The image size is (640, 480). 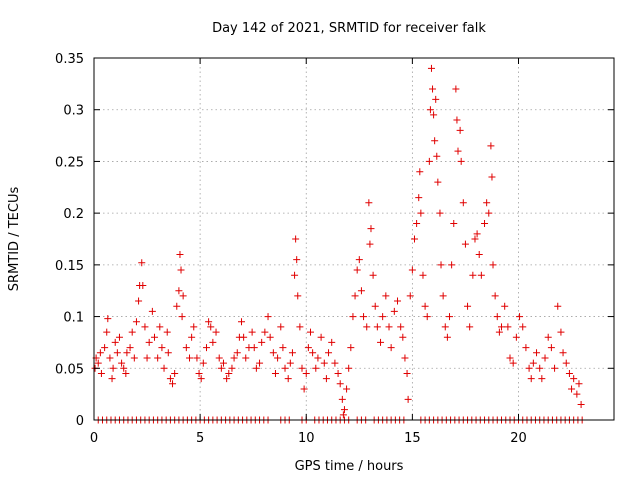 I want to click on x-tick-label: 15, so click(x=412, y=438).